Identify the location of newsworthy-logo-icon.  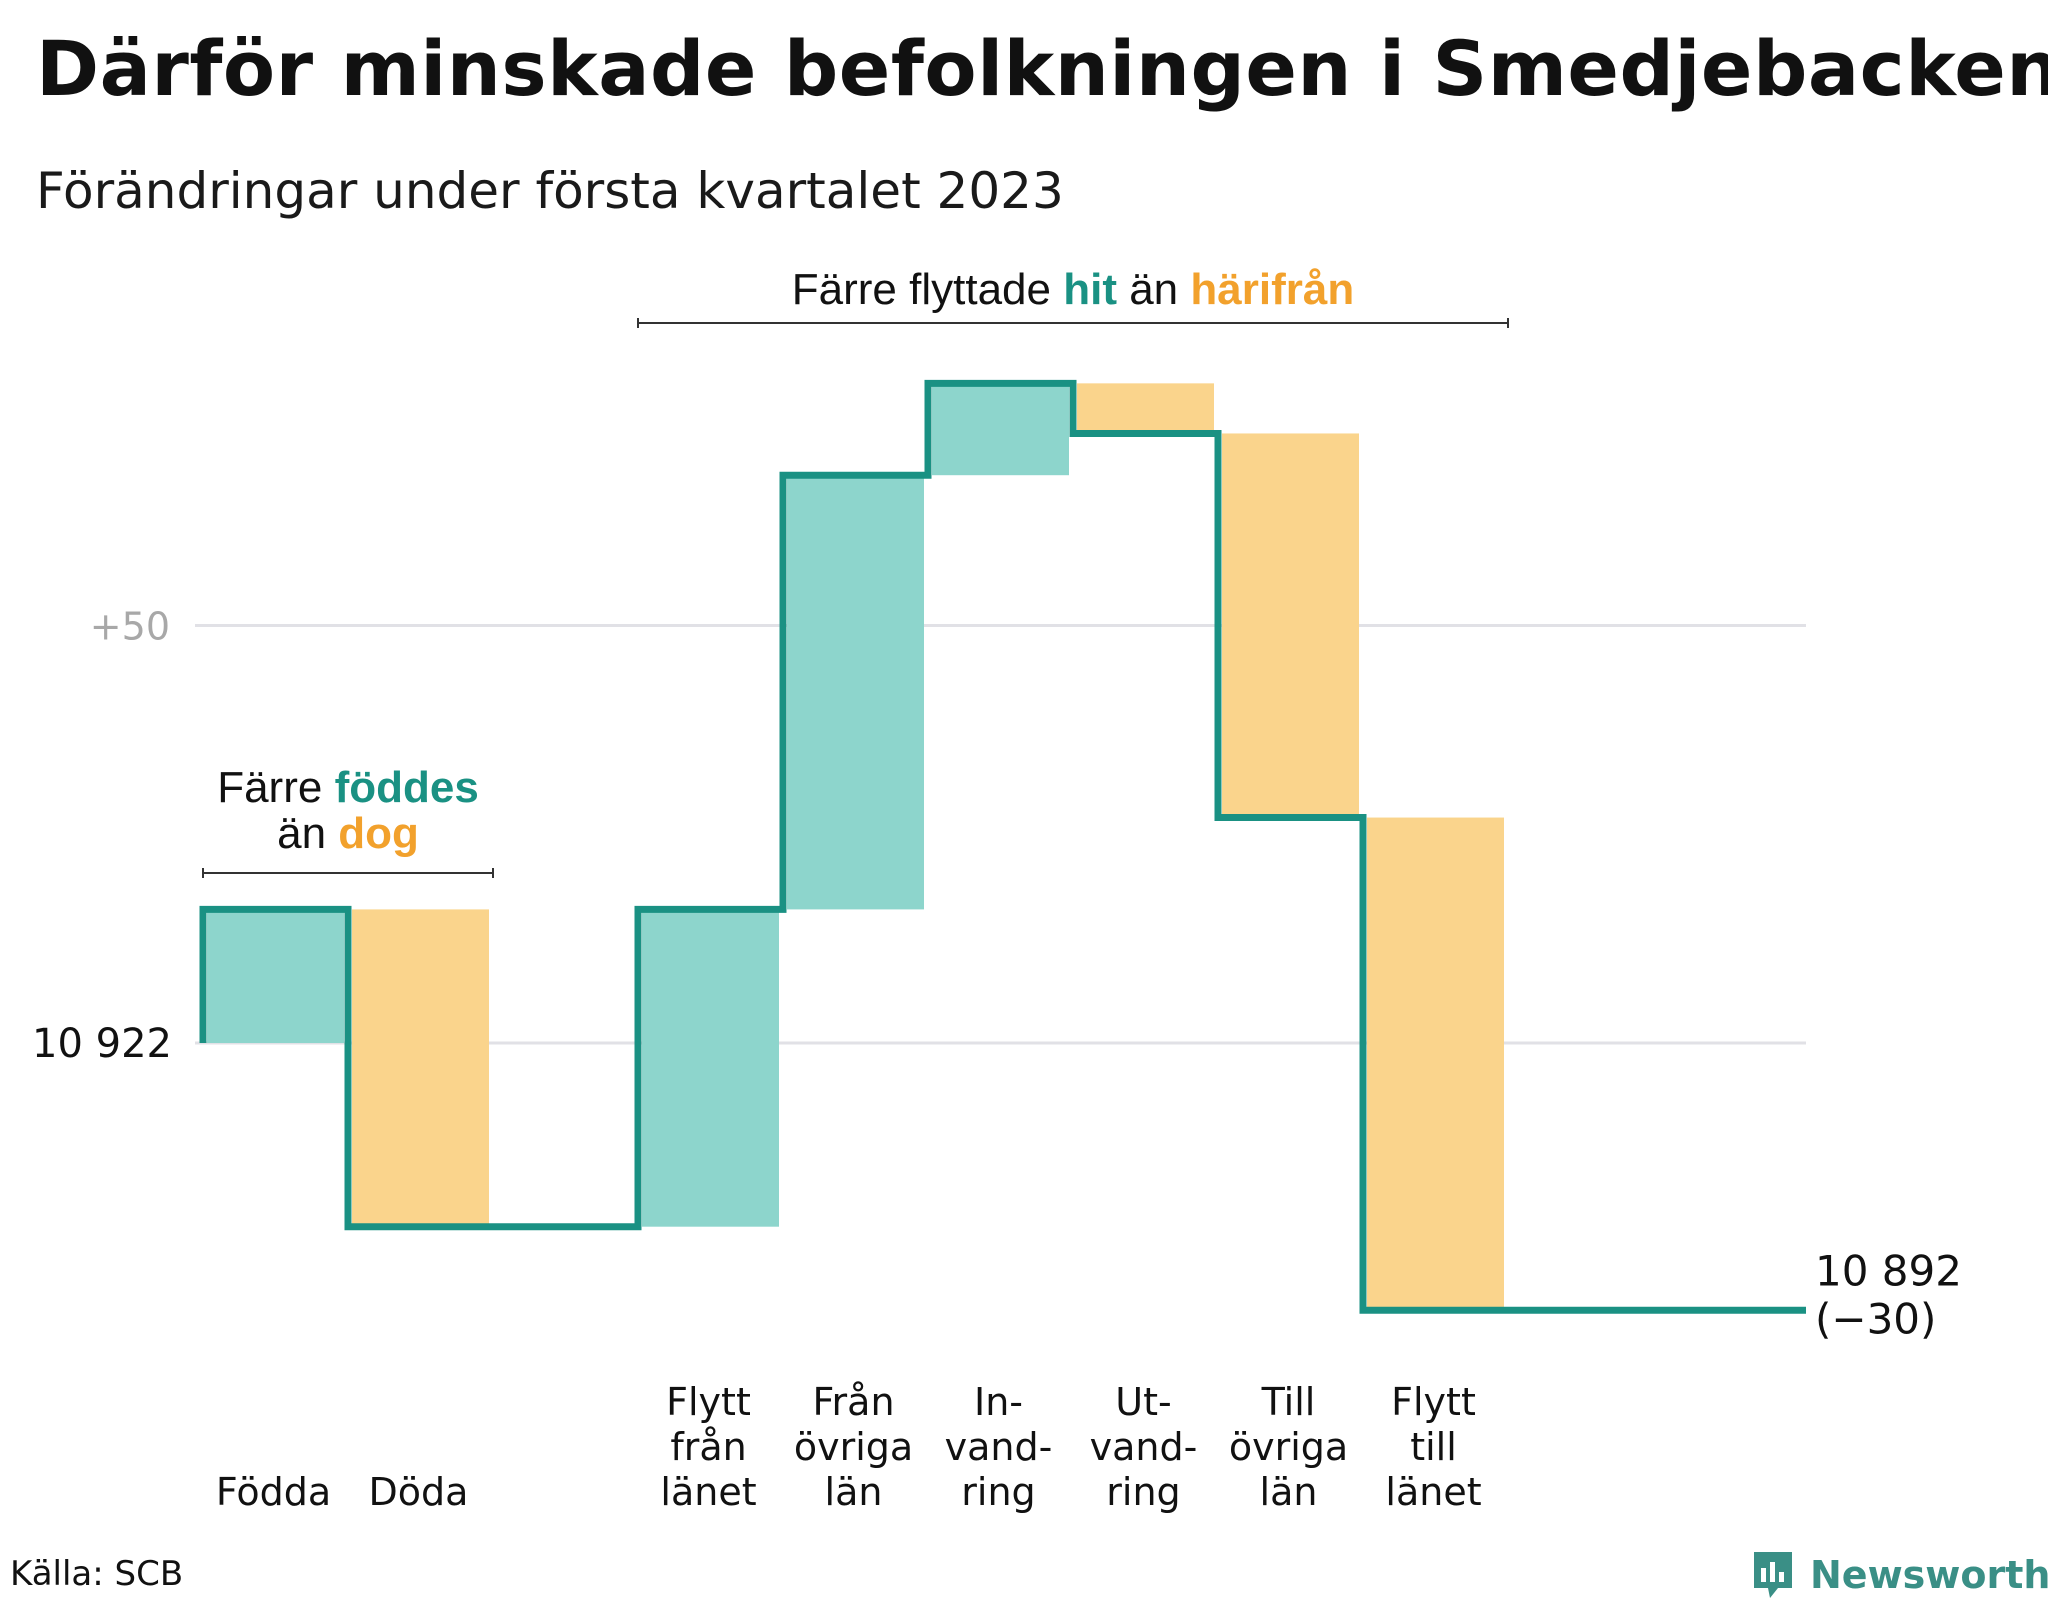
(1773, 1575).